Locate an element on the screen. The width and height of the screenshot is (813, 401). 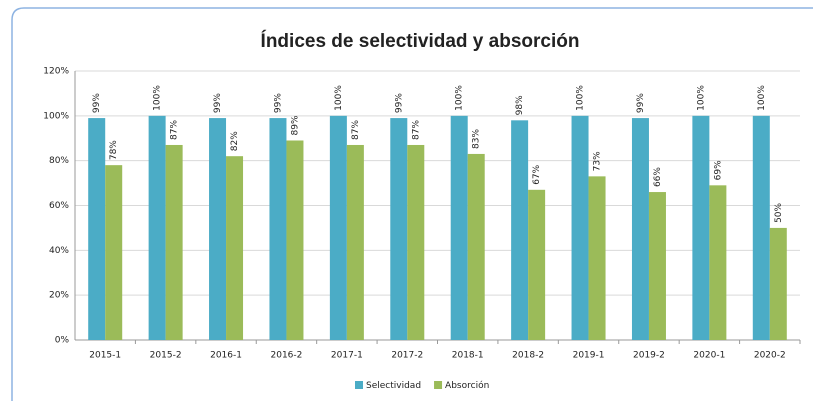
y-tick-label: 20% is located at coordinates (59, 296).